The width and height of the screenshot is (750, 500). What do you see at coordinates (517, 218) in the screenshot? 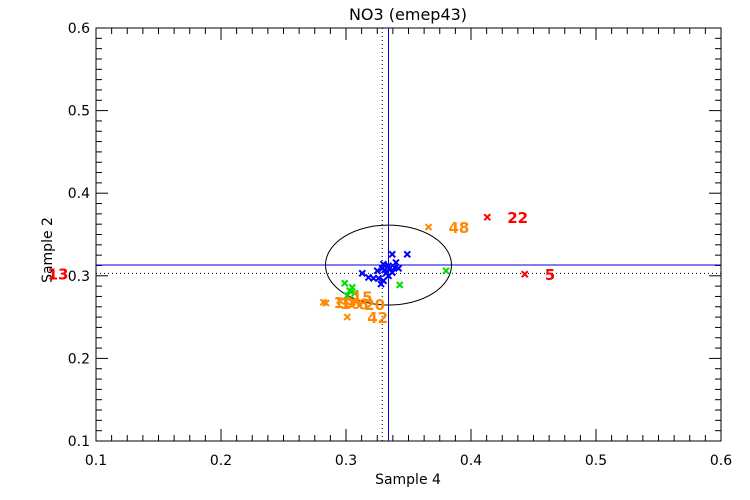
I see `point-label: 22` at bounding box center [517, 218].